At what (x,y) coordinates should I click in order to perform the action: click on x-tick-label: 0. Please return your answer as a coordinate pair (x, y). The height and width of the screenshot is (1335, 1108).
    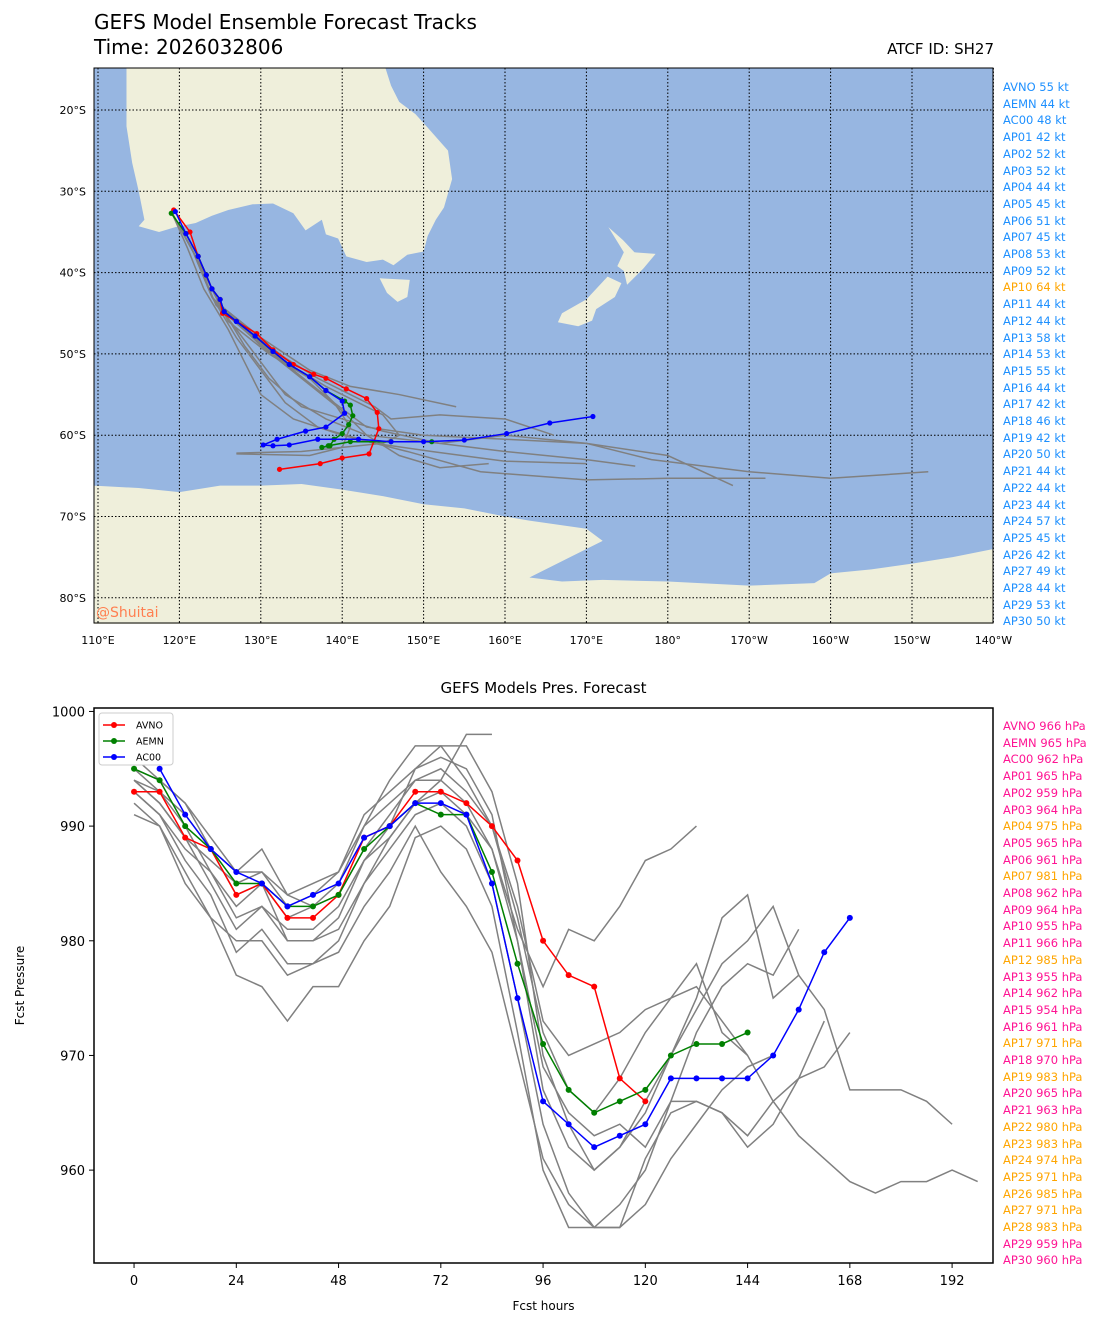
    Looking at the image, I should click on (134, 1281).